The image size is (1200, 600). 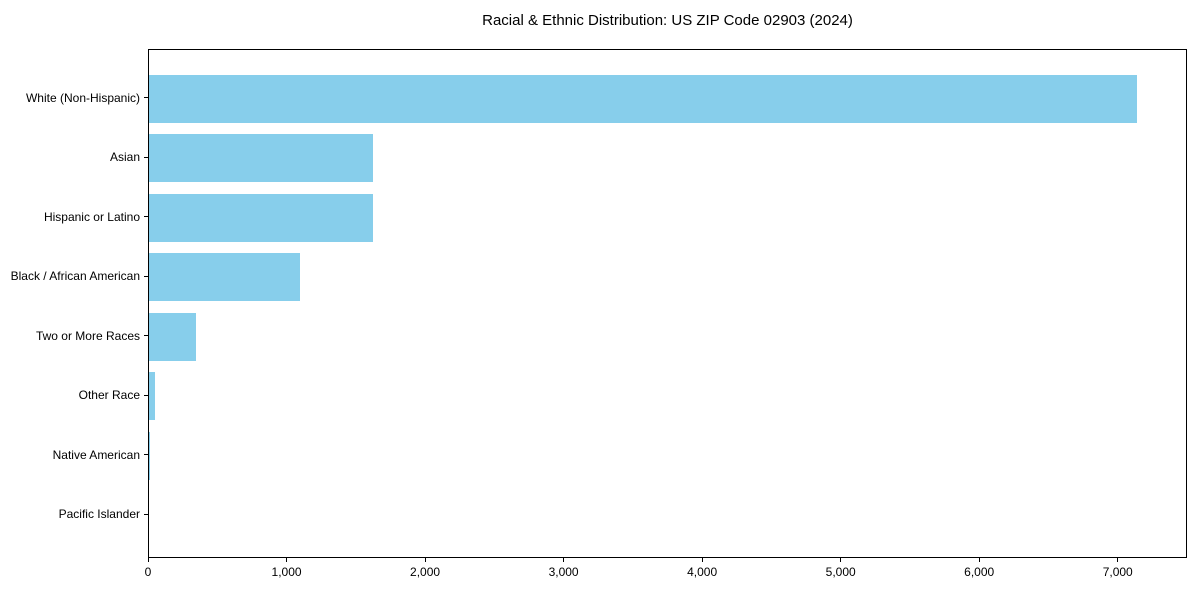 I want to click on y-tick-label-asian: Asian, so click(x=124, y=157).